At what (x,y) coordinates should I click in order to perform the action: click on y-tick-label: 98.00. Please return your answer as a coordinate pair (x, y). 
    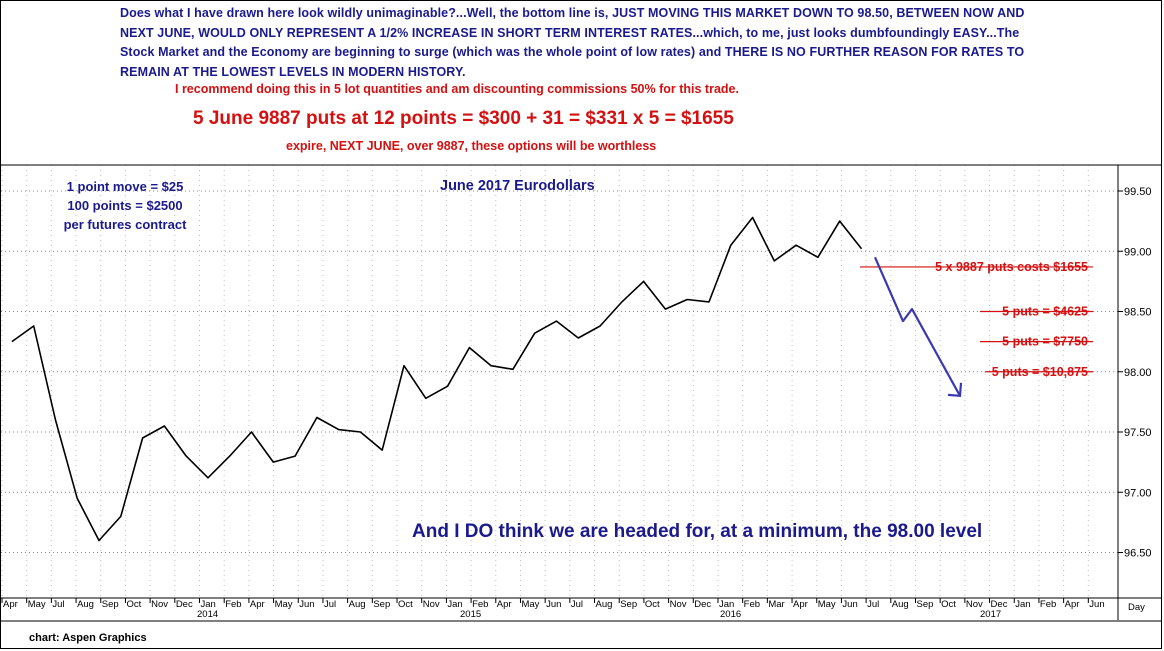
    Looking at the image, I should click on (1138, 373).